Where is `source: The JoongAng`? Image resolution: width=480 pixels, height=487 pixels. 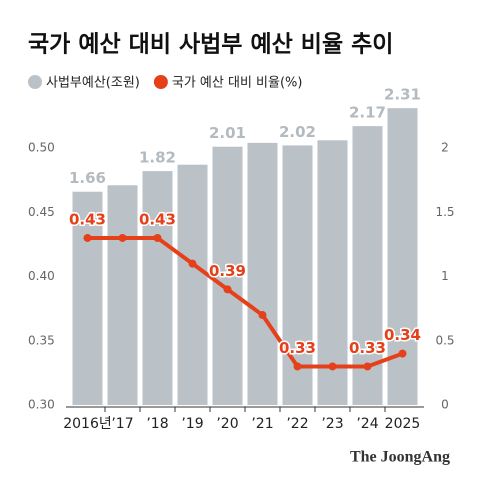 source: The JoongAng is located at coordinates (400, 457).